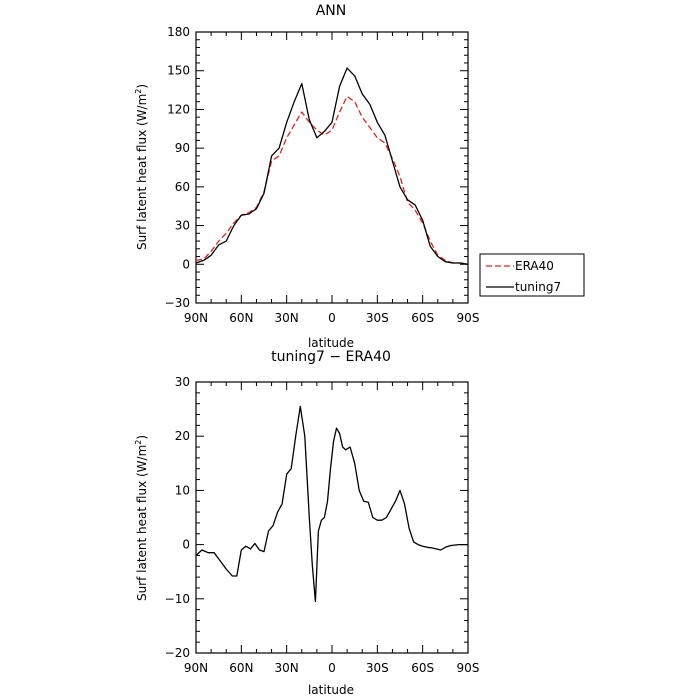 The image size is (700, 700). What do you see at coordinates (186, 264) in the screenshot?
I see `top-y-tick-label: 0` at bounding box center [186, 264].